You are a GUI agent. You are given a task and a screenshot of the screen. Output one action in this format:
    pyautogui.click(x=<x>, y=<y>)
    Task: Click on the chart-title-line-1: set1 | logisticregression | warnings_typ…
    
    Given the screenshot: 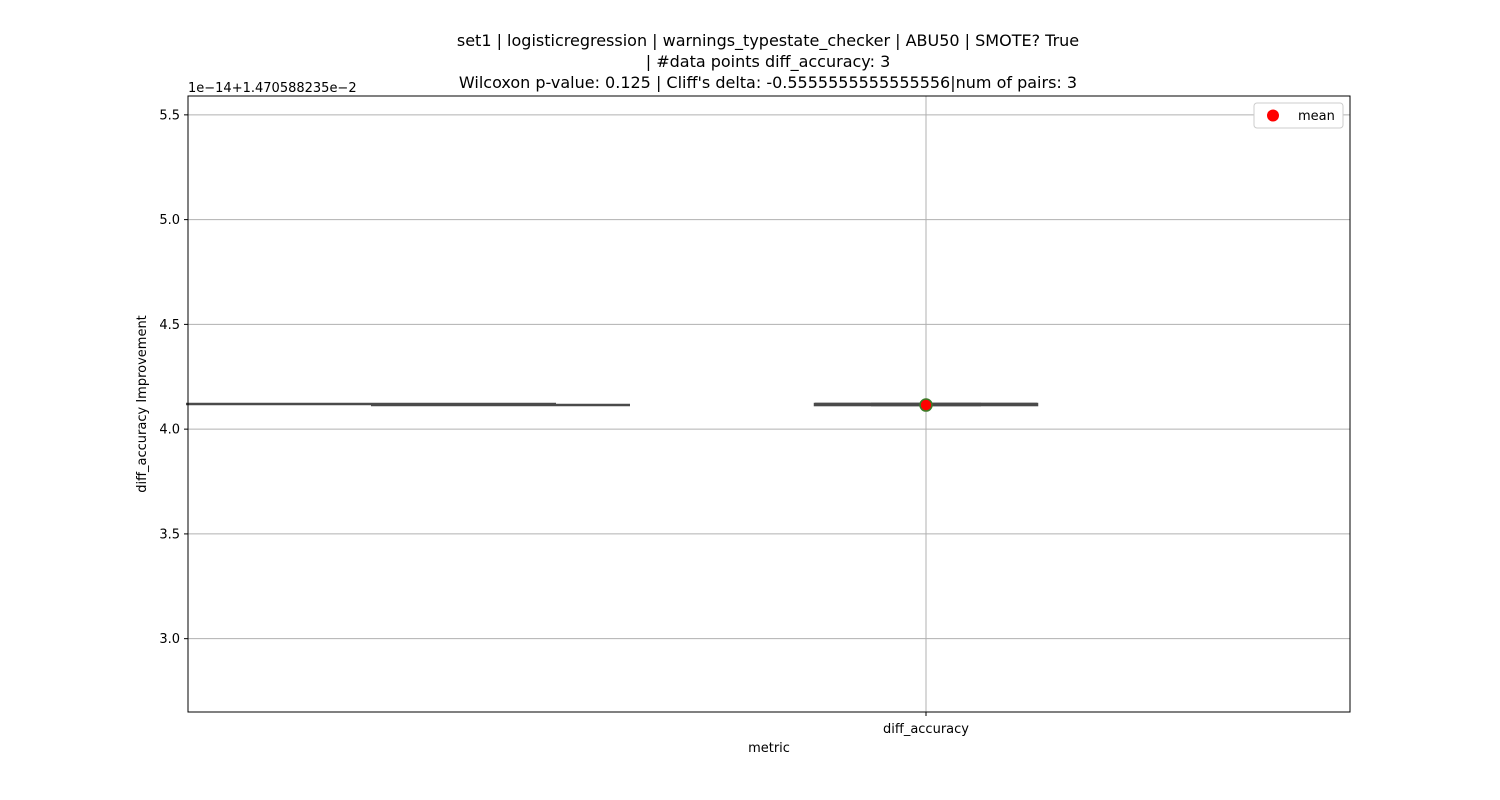 What is the action you would take?
    pyautogui.click(x=768, y=41)
    